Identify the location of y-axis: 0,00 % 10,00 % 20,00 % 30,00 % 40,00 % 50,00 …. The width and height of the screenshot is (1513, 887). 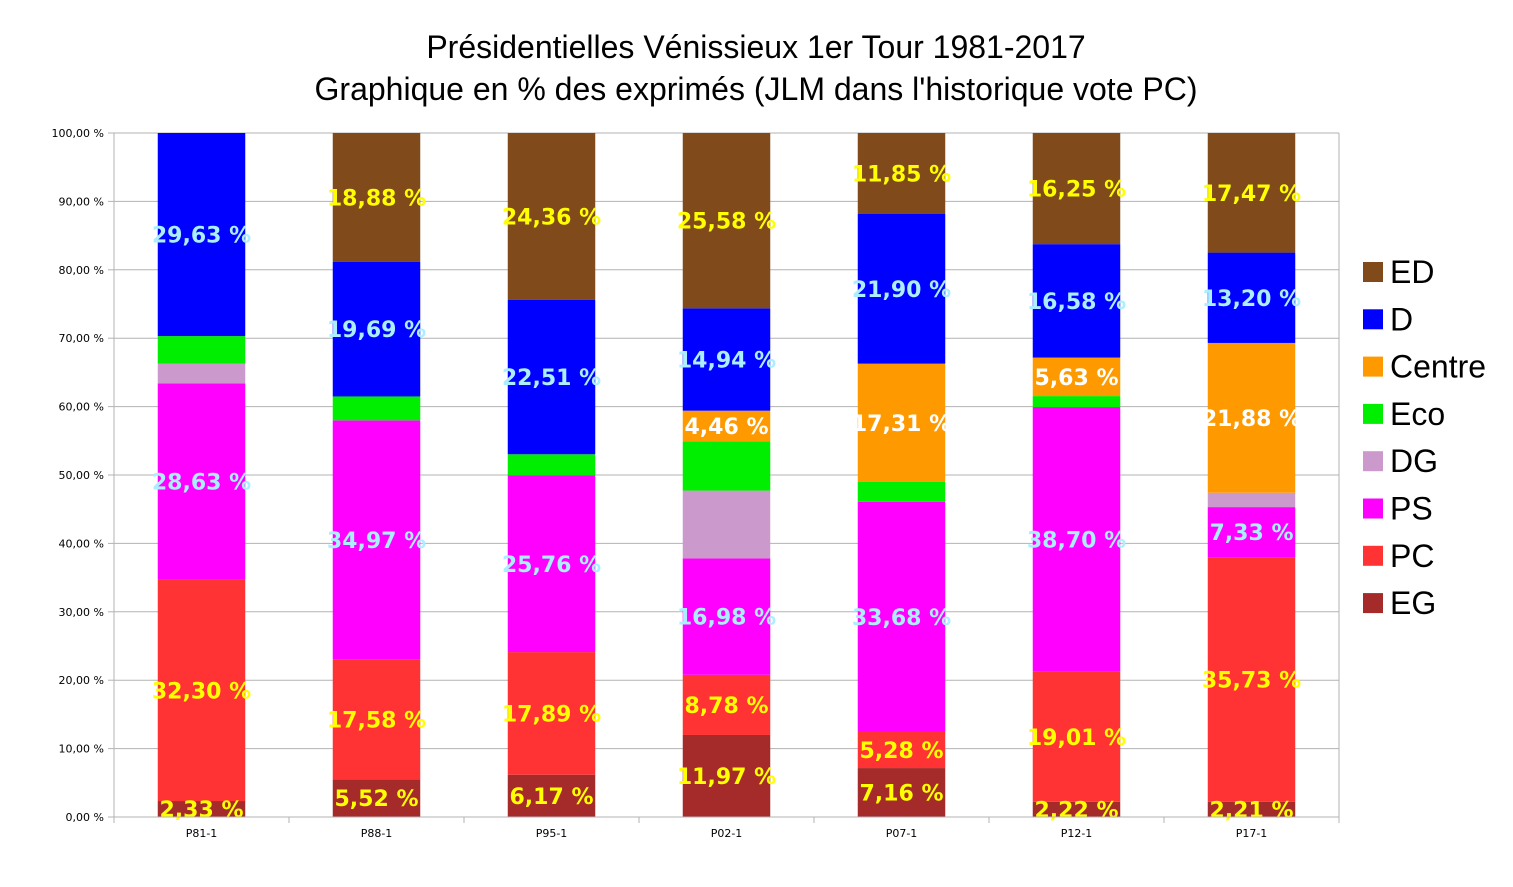
(83, 475).